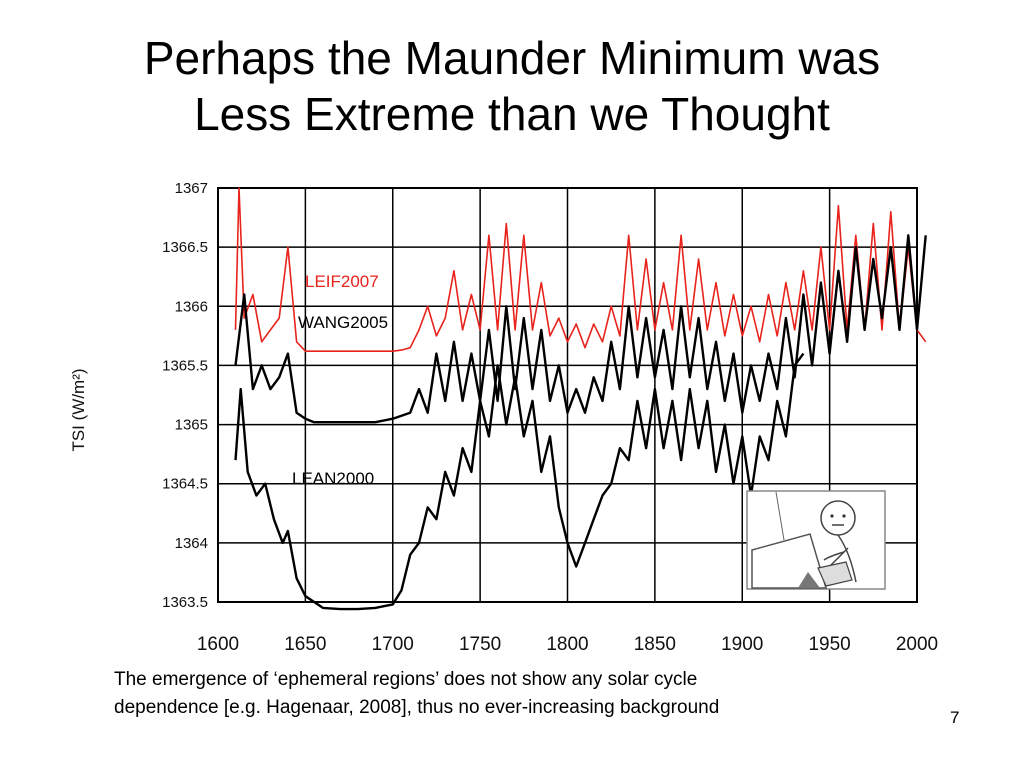 The height and width of the screenshot is (768, 1024). What do you see at coordinates (333, 478) in the screenshot?
I see `series-label-lean2000: LEAN2000` at bounding box center [333, 478].